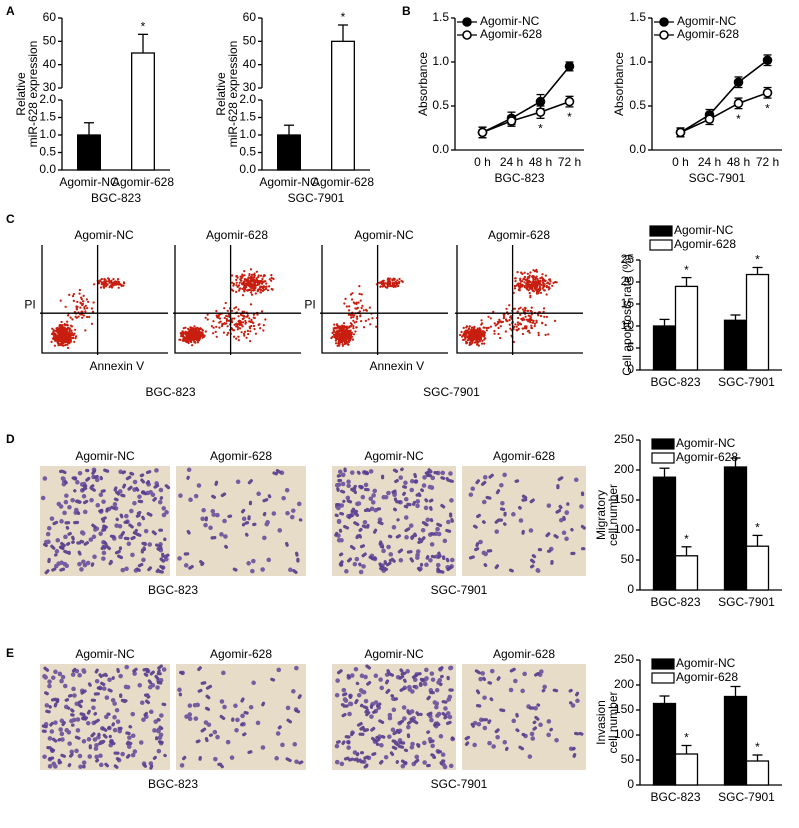  Describe the element at coordinates (21, 94) in the screenshot. I see `y-axis-label: Relative` at that location.